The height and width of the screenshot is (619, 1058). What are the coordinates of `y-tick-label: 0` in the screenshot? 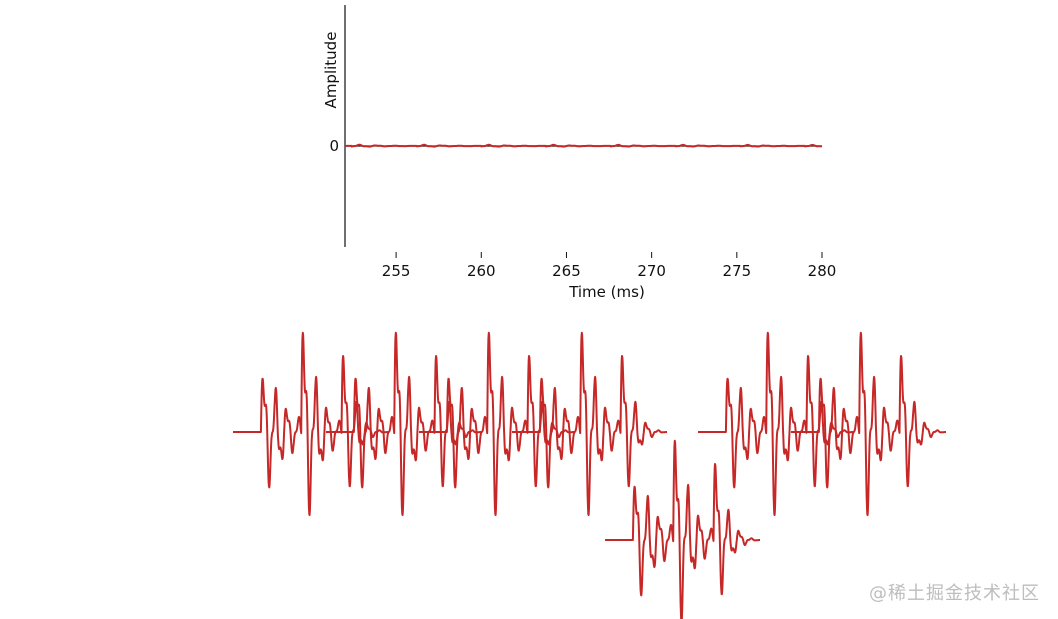 It's located at (334, 146).